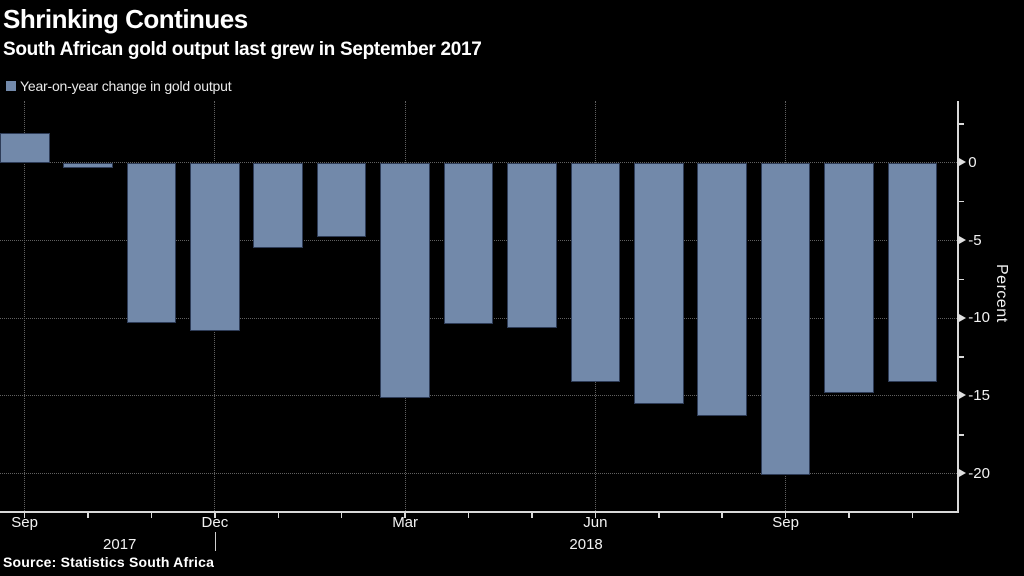  What do you see at coordinates (125, 19) in the screenshot?
I see `chart-title: Shrinking Continues` at bounding box center [125, 19].